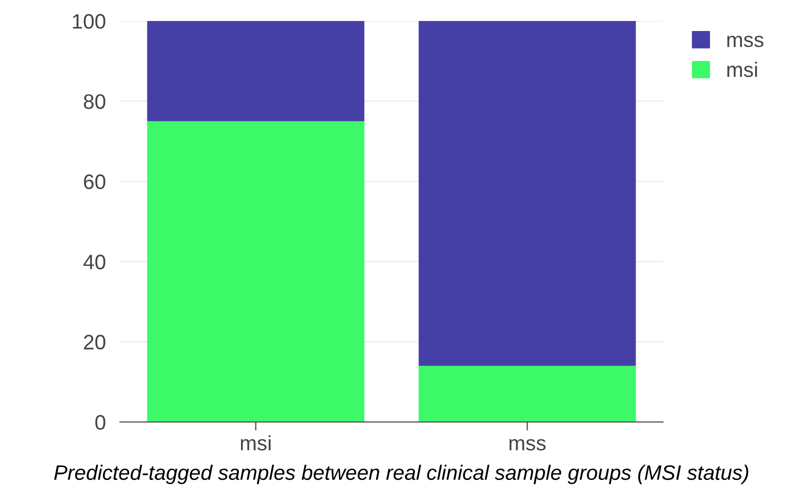  What do you see at coordinates (745, 42) in the screenshot?
I see `legend-label: mss` at bounding box center [745, 42].